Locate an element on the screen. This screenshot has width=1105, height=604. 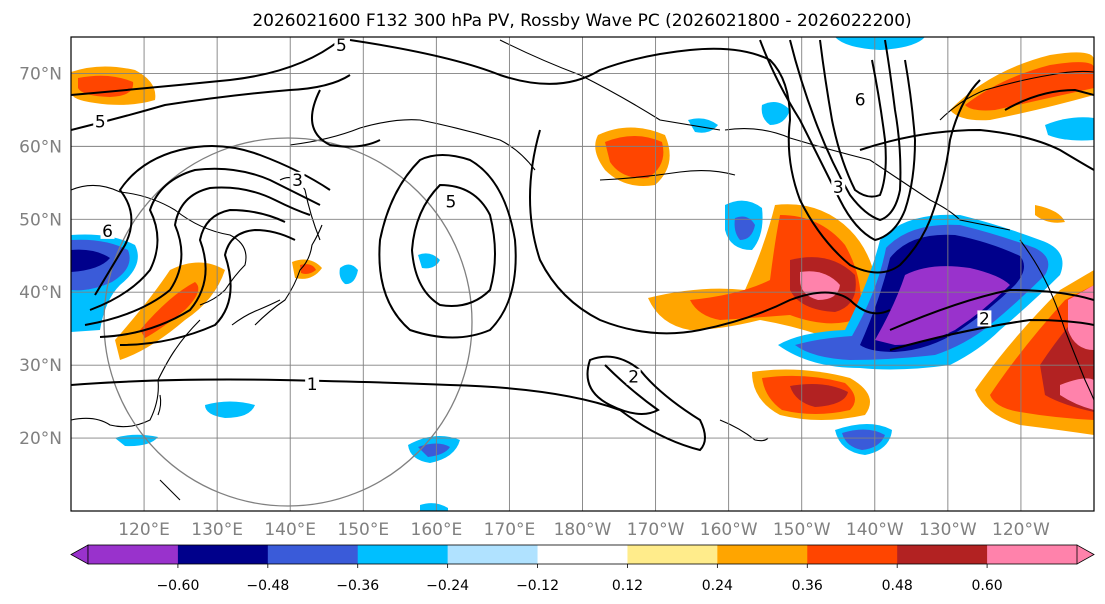
colorbar-tick-label: 0.12 is located at coordinates (627, 586).